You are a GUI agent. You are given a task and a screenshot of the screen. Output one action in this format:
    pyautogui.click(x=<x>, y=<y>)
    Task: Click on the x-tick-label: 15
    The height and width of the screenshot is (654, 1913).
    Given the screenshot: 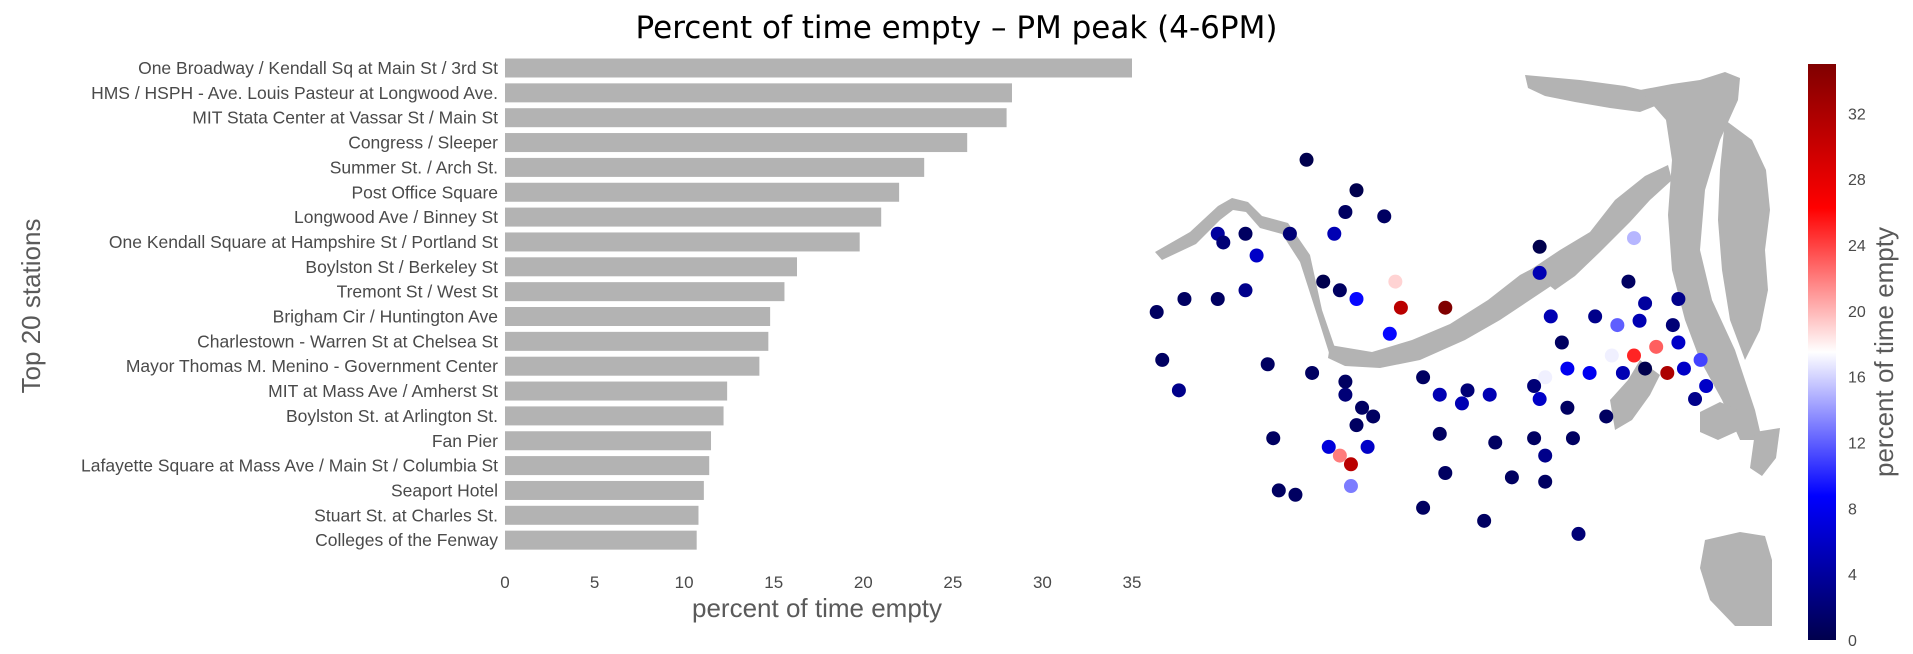 What is the action you would take?
    pyautogui.click(x=773, y=582)
    